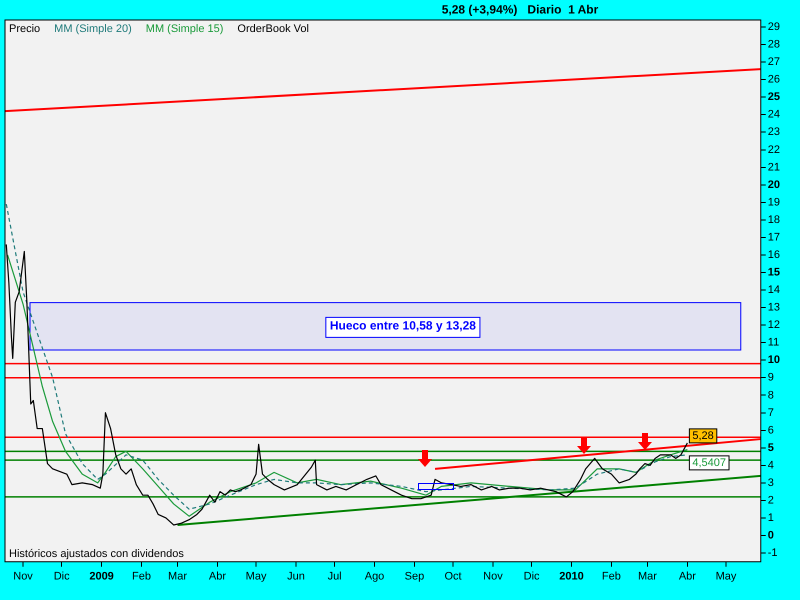  Describe the element at coordinates (414, 576) in the screenshot. I see `x-tick-label: Sep` at that location.